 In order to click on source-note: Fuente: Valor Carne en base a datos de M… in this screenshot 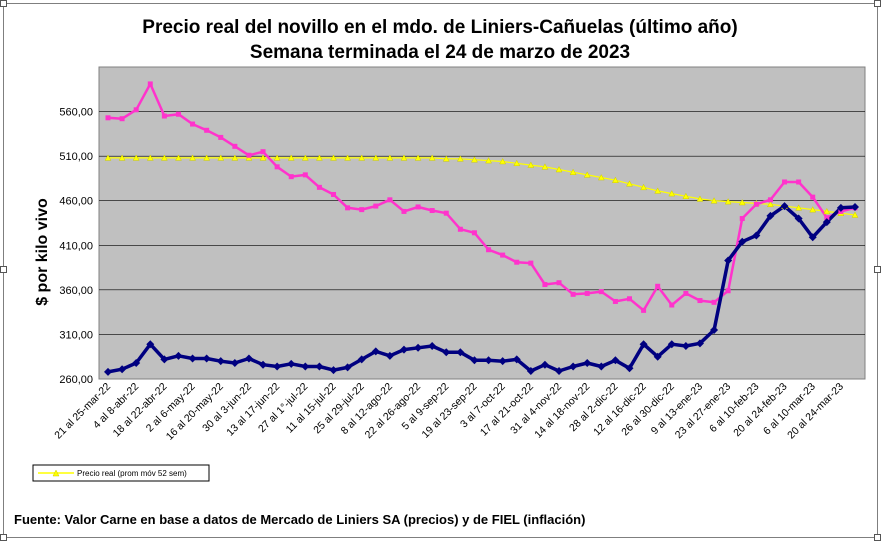, I will do `click(300, 519)`.